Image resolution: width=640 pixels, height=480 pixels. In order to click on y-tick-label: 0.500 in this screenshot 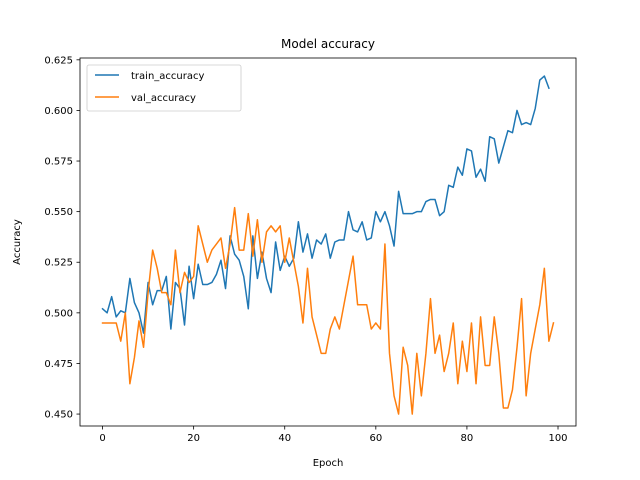, I will do `click(58, 313)`.